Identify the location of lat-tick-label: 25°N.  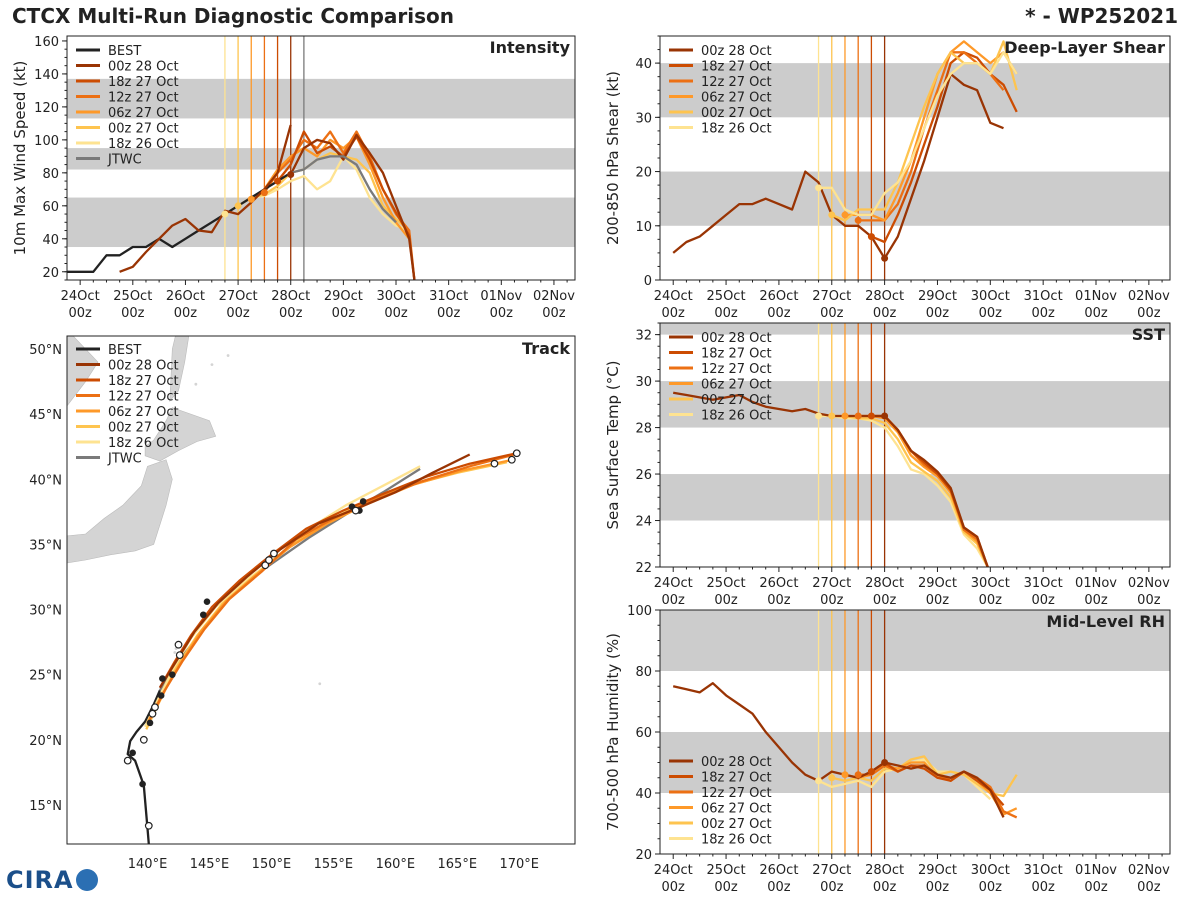
(45, 676).